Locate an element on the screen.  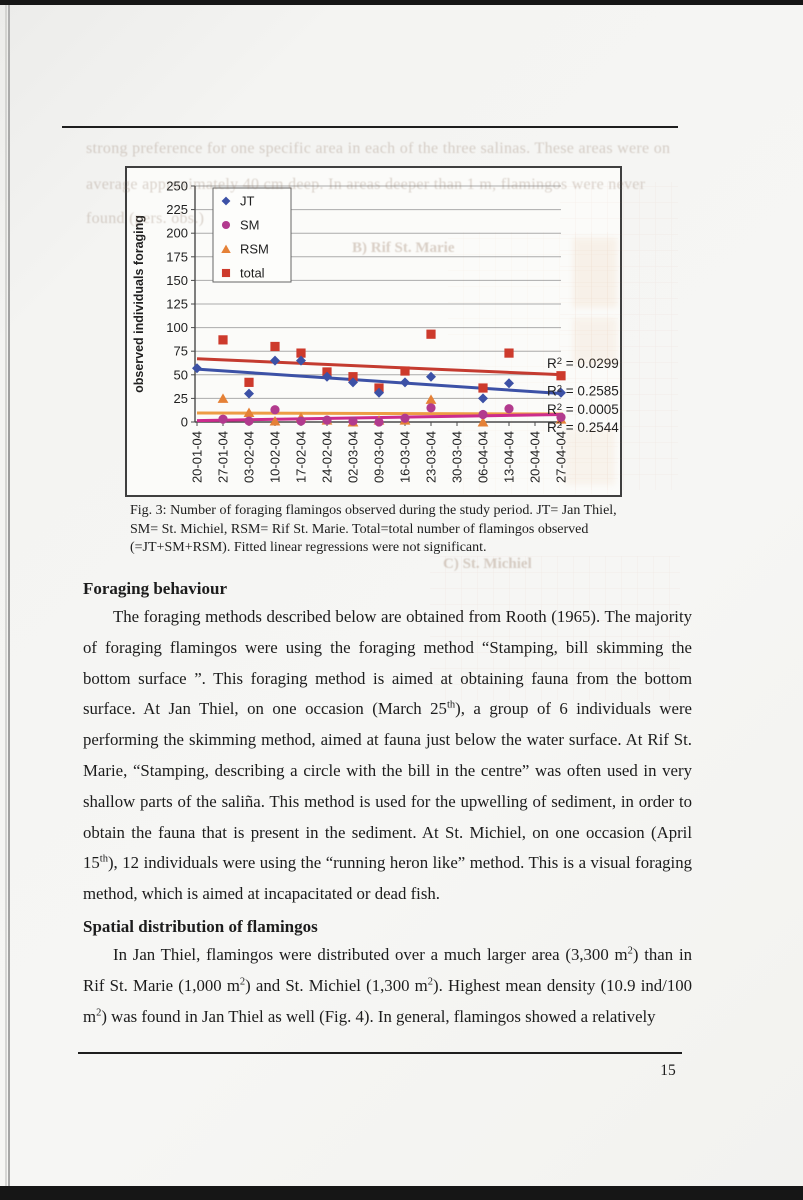
x-tick-label: 20-01-04 is located at coordinates (197, 457).